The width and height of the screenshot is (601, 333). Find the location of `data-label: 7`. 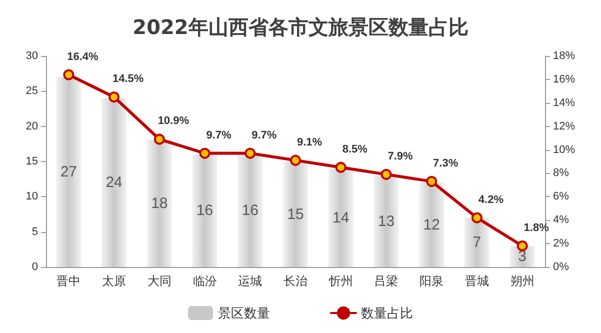

data-label: 7 is located at coordinates (477, 242).